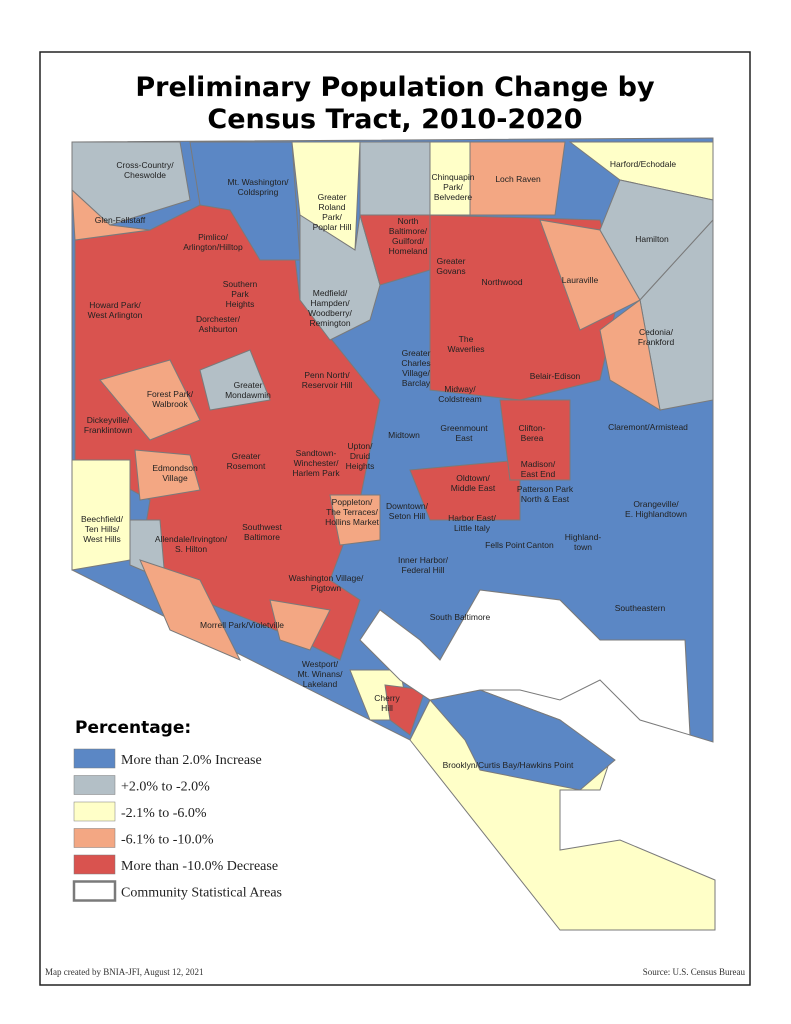 The height and width of the screenshot is (1024, 791). Describe the element at coordinates (501, 282) in the screenshot. I see `area-label: Northwood` at that location.